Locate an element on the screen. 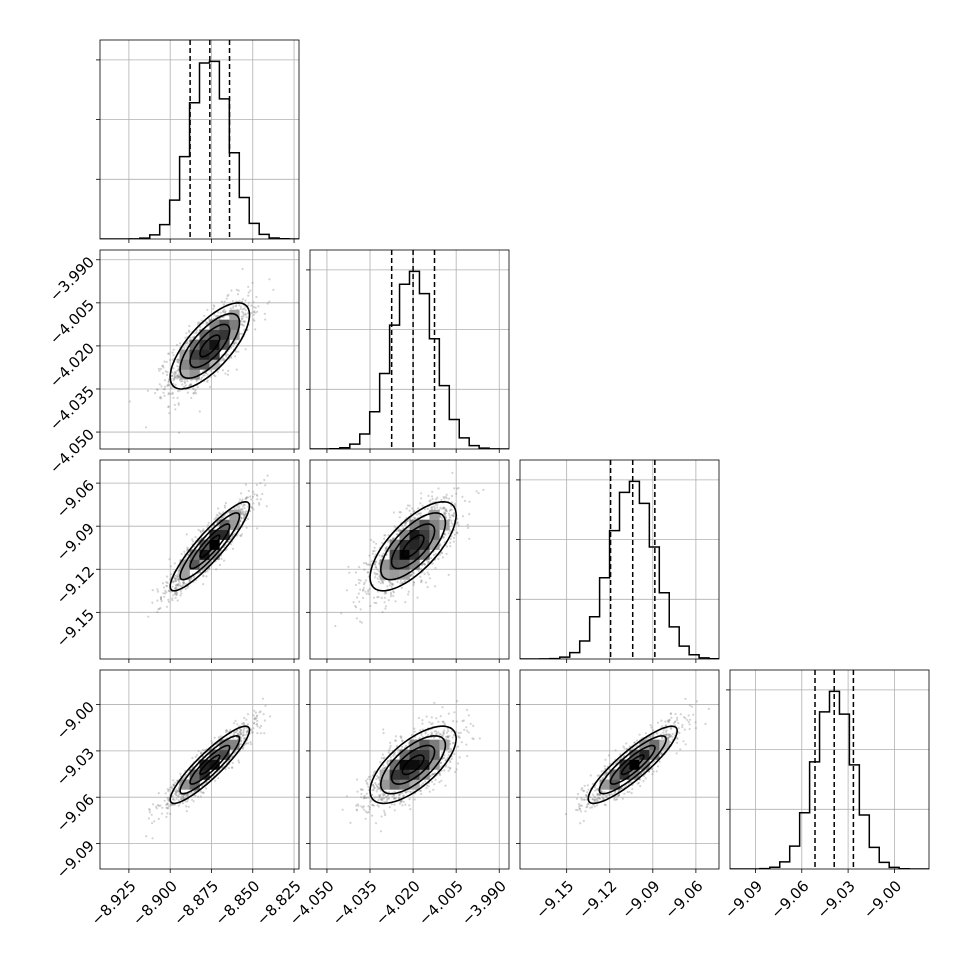 The image size is (970, 970). contour-line is located at coordinates (413, 546).